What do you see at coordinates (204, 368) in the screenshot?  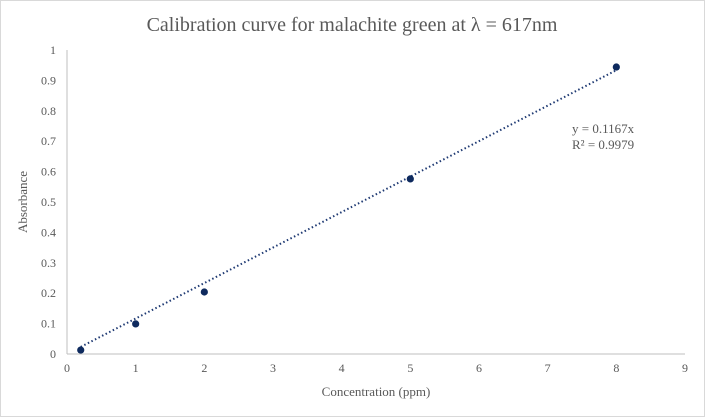 I see `x-tick-label: 2` at bounding box center [204, 368].